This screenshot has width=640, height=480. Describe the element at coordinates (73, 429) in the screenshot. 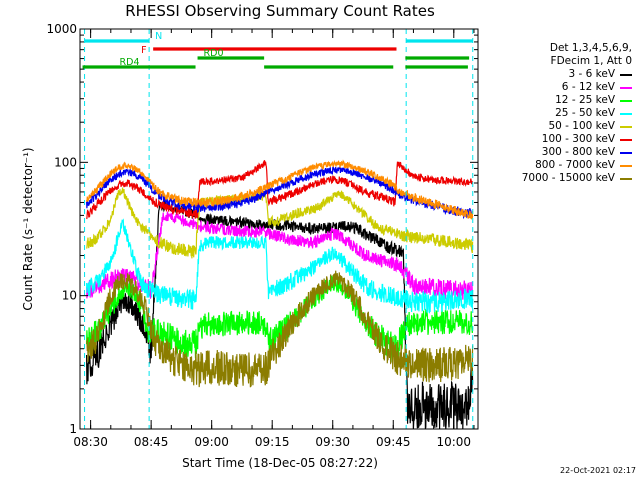

I see `y-tick-label: 1` at that location.